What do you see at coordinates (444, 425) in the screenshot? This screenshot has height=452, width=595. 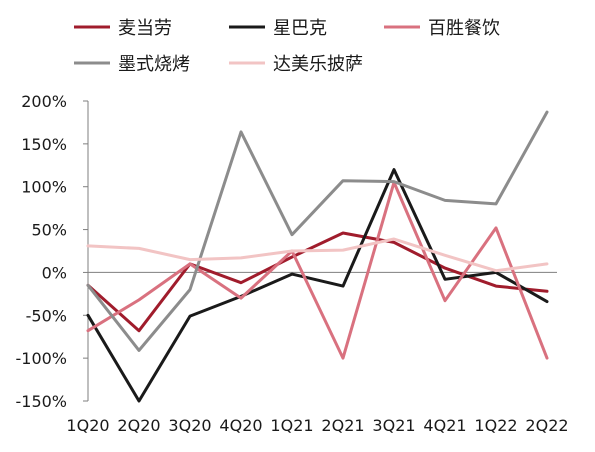 I see `x-tick-label: 4Q21` at bounding box center [444, 425].